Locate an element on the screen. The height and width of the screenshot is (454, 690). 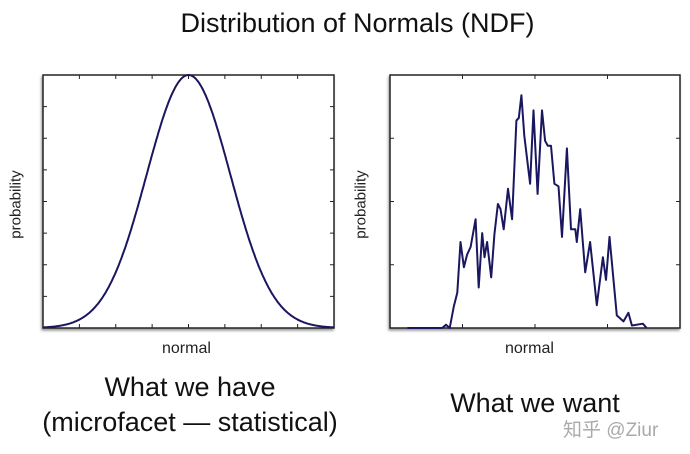
slide-title: Distribution of Normals (NDF) is located at coordinates (357, 23).